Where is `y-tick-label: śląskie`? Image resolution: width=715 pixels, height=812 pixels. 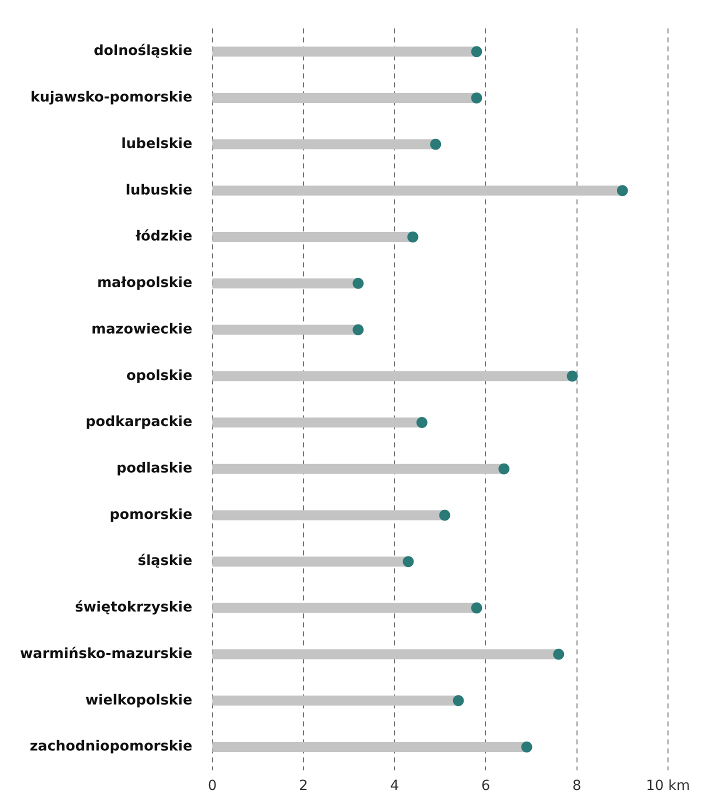
y-tick-label: śląskie is located at coordinates (165, 561).